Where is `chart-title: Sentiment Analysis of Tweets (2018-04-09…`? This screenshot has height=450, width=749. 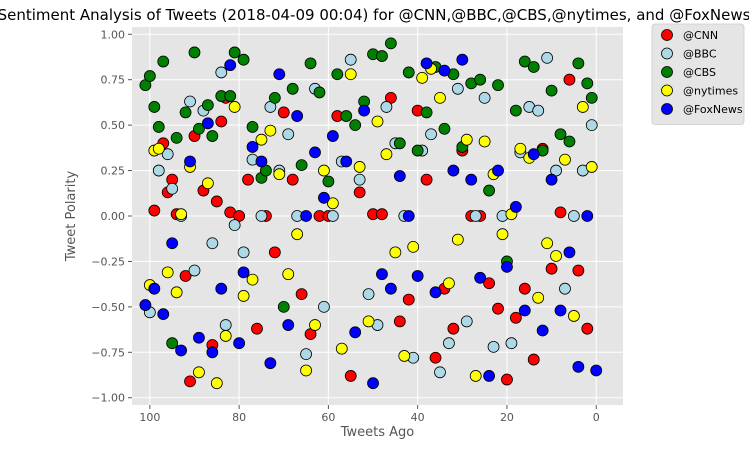 chart-title: Sentiment Analysis of Tweets (2018-04-09… is located at coordinates (374, 15).